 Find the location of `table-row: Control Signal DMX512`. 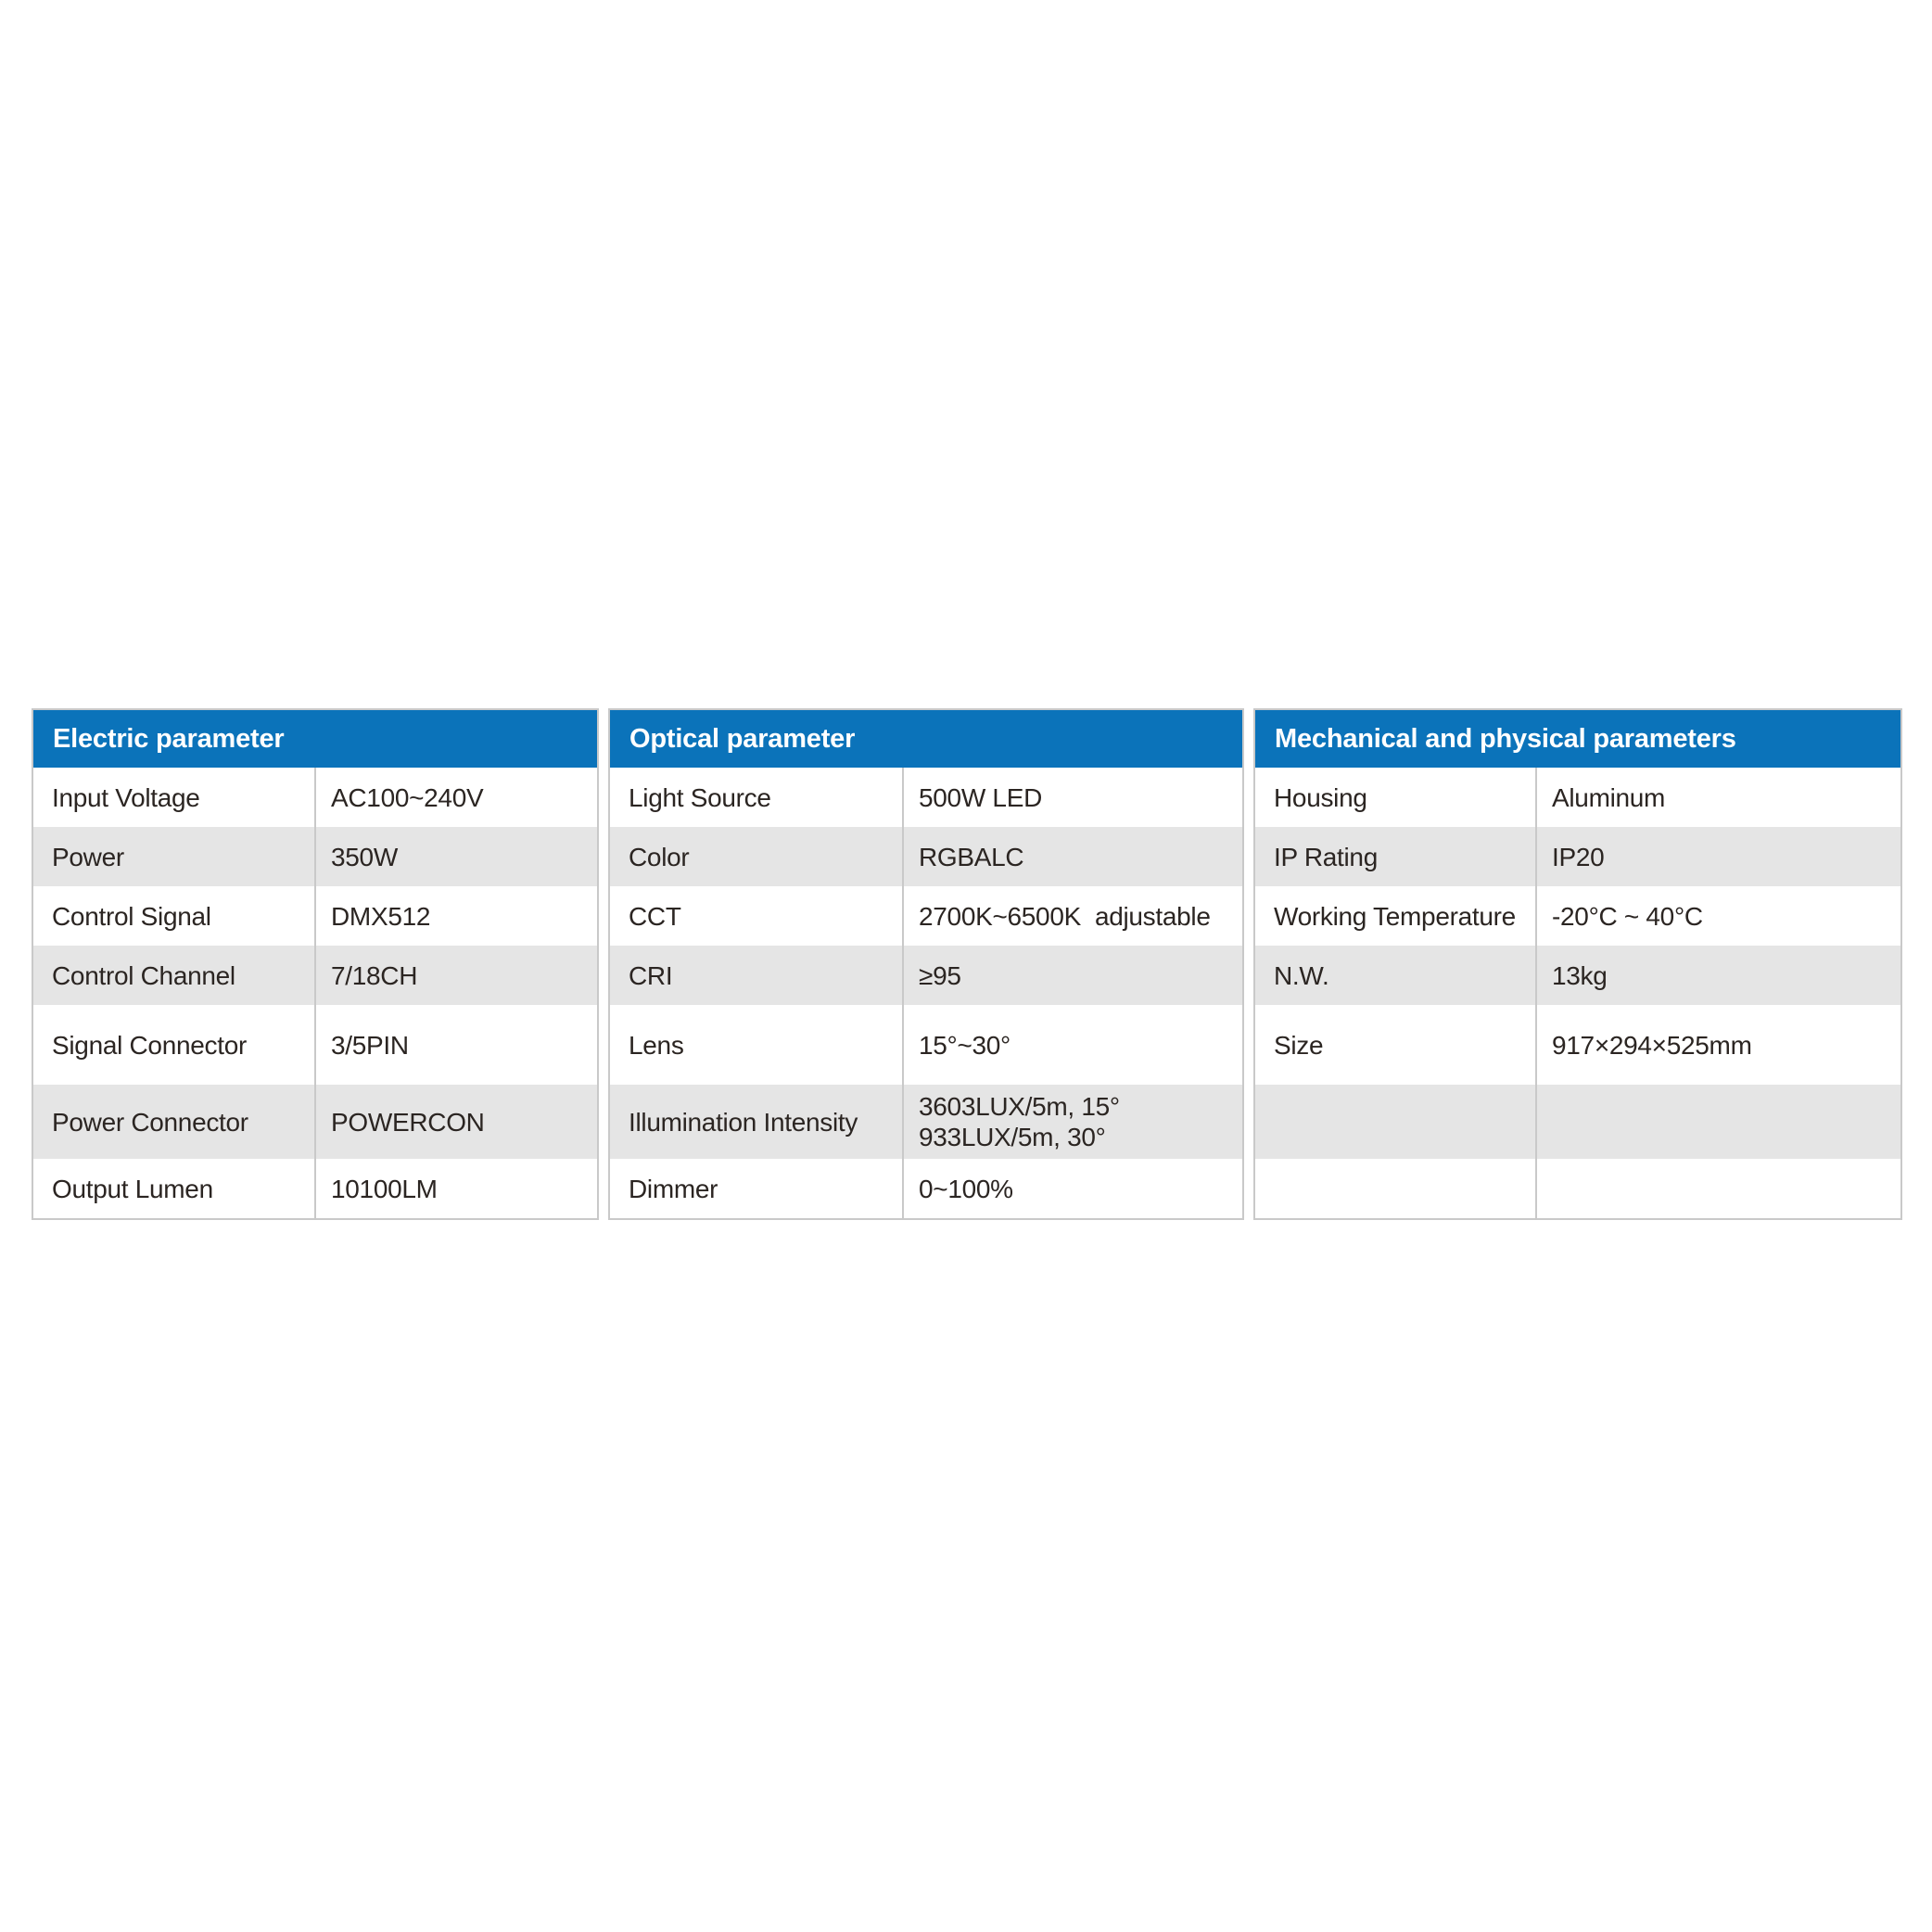

table-row: Control Signal DMX512 is located at coordinates (315, 916).